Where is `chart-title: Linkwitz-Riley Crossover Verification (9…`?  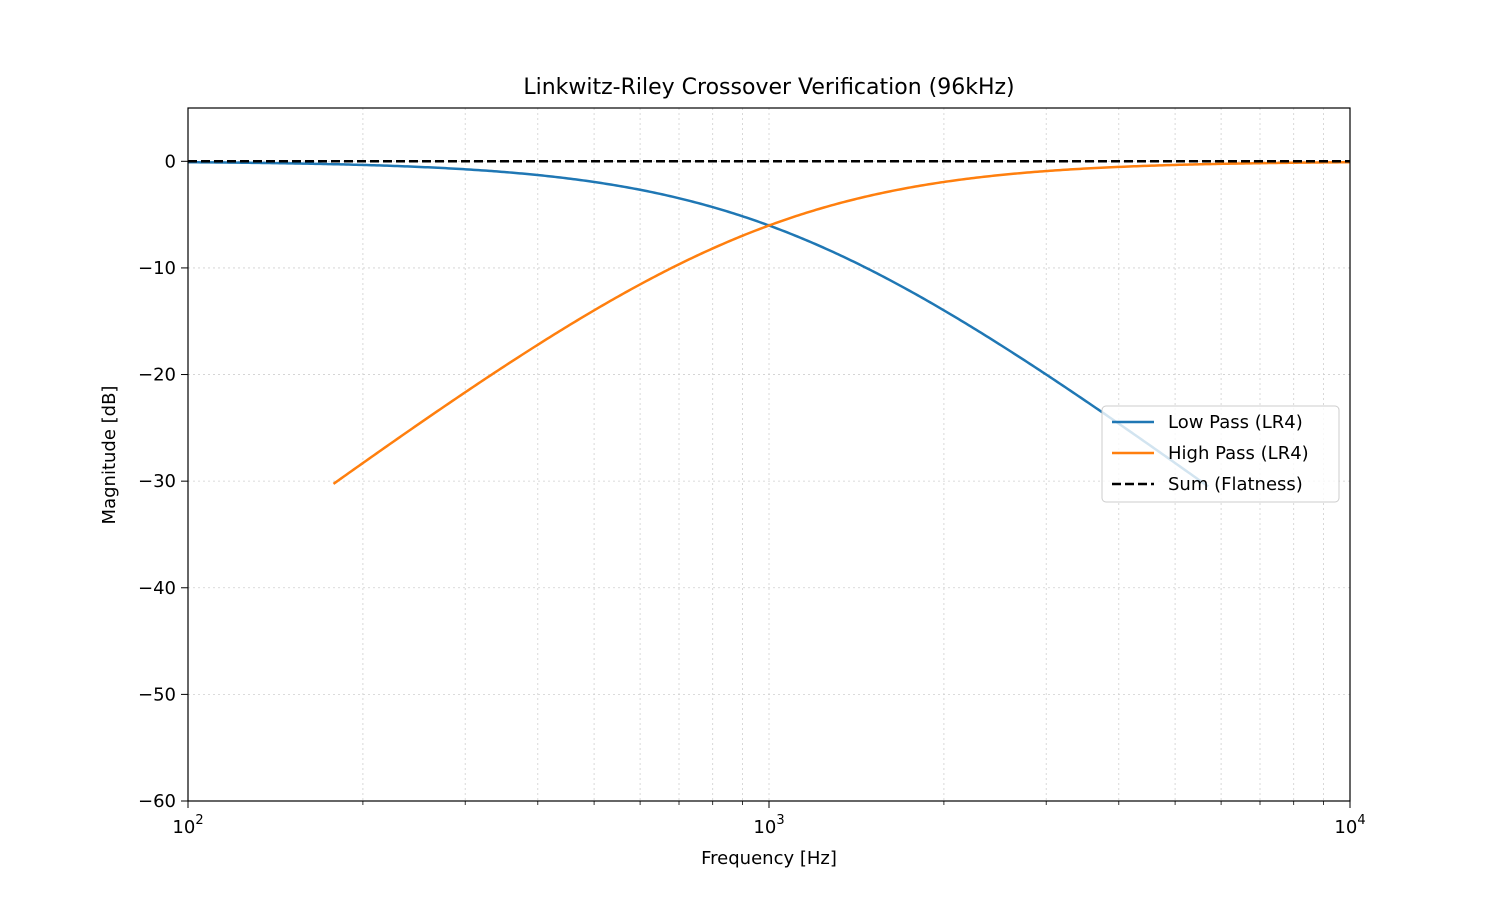
chart-title: Linkwitz-Riley Crossover Verification (9… is located at coordinates (768, 87).